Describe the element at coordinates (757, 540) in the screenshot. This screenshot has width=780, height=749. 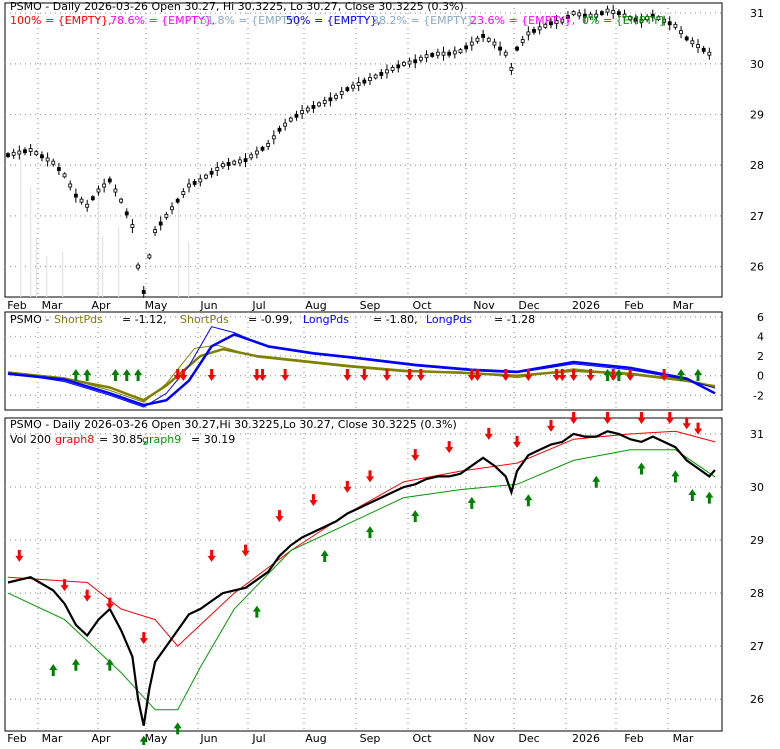
I see `y-tick-label: 29` at that location.